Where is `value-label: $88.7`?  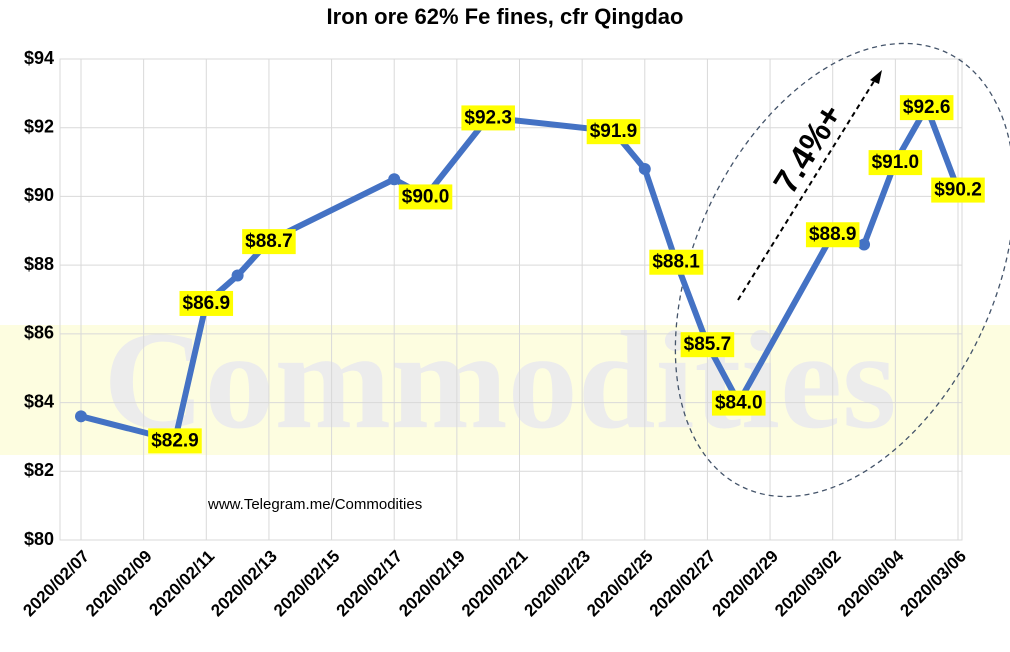 value-label: $88.7 is located at coordinates (269, 241).